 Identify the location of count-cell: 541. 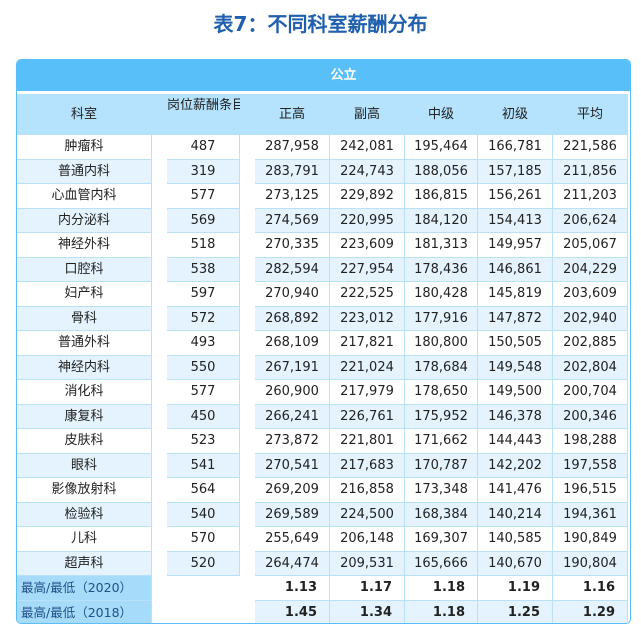
(203, 465).